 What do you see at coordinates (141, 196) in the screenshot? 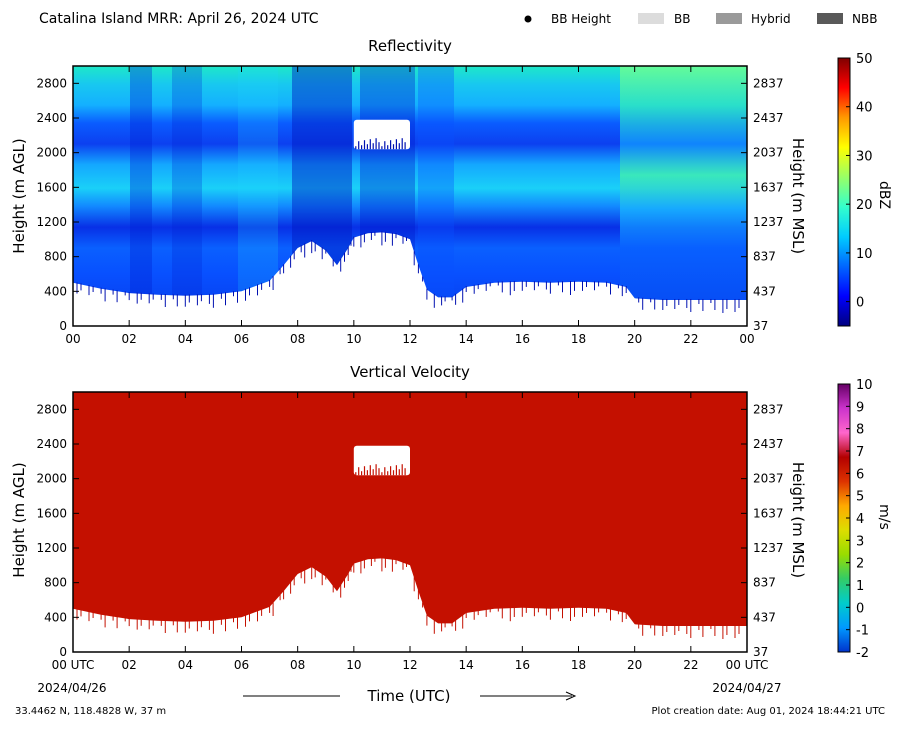
I see `reflectivity-band` at bounding box center [141, 196].